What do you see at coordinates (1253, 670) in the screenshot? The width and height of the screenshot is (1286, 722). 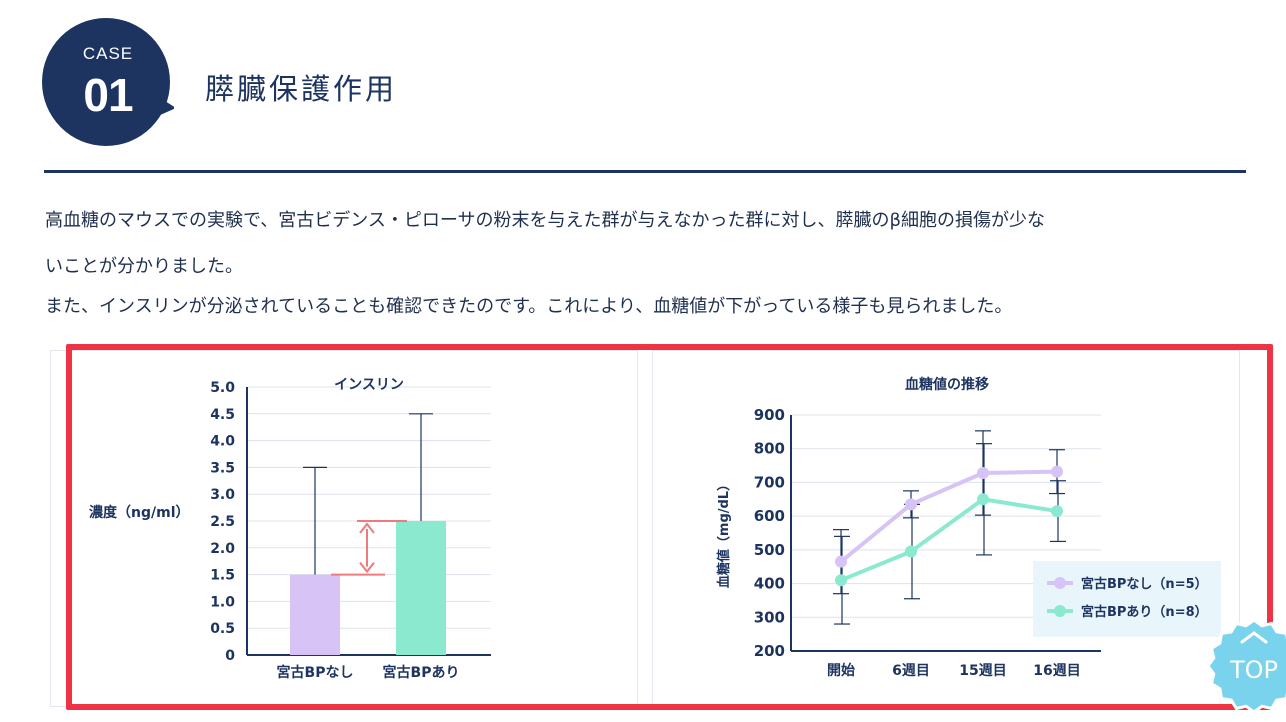 I see `top-button-label: TOP` at bounding box center [1253, 670].